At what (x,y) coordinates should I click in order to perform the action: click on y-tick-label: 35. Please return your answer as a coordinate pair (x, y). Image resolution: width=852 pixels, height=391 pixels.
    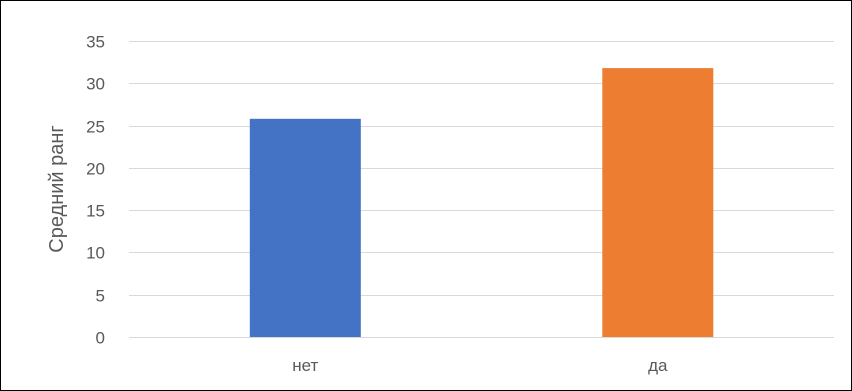
    Looking at the image, I should click on (95, 42).